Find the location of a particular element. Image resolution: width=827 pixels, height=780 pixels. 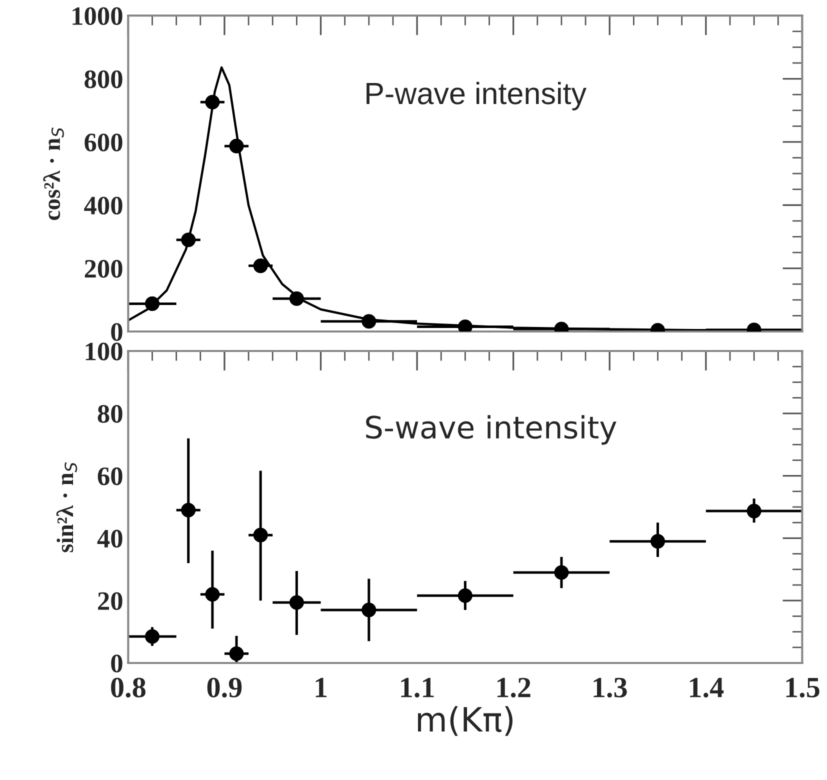

x-tick-label: 0.9 is located at coordinates (224, 688).